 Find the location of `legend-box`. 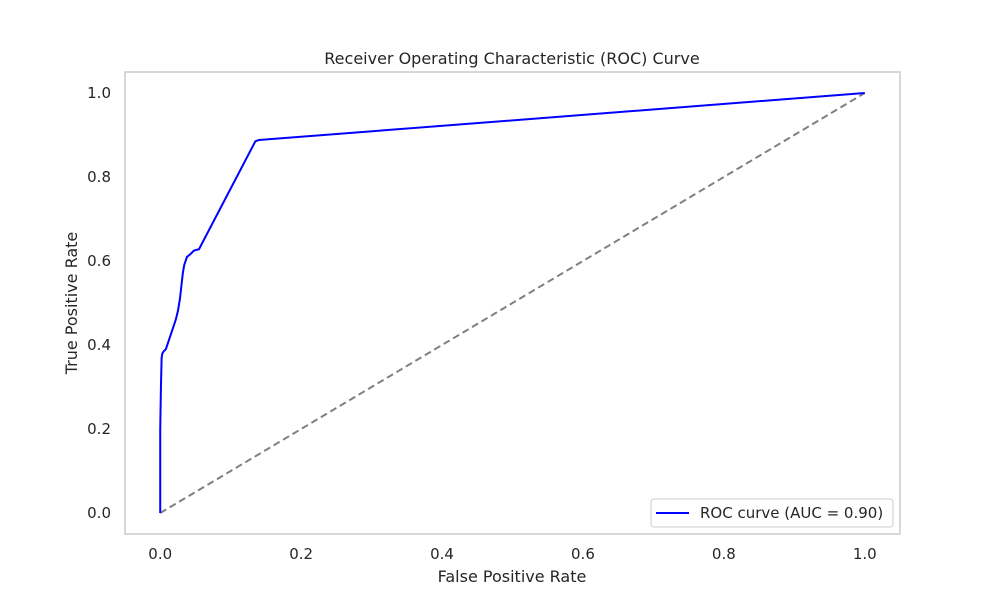

legend-box is located at coordinates (772, 513).